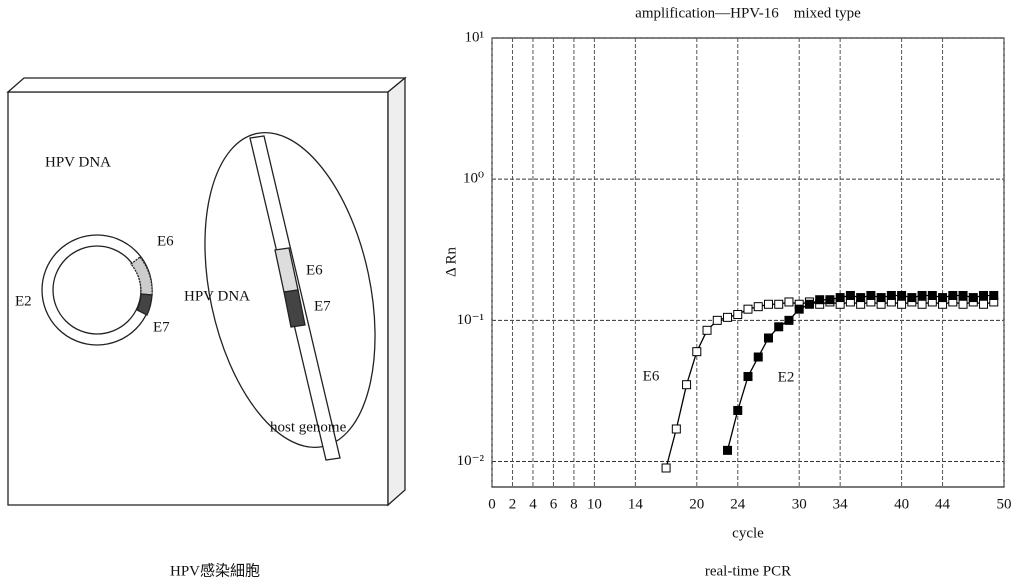 The width and height of the screenshot is (1020, 581). I want to click on gene-label: E2, so click(23, 301).